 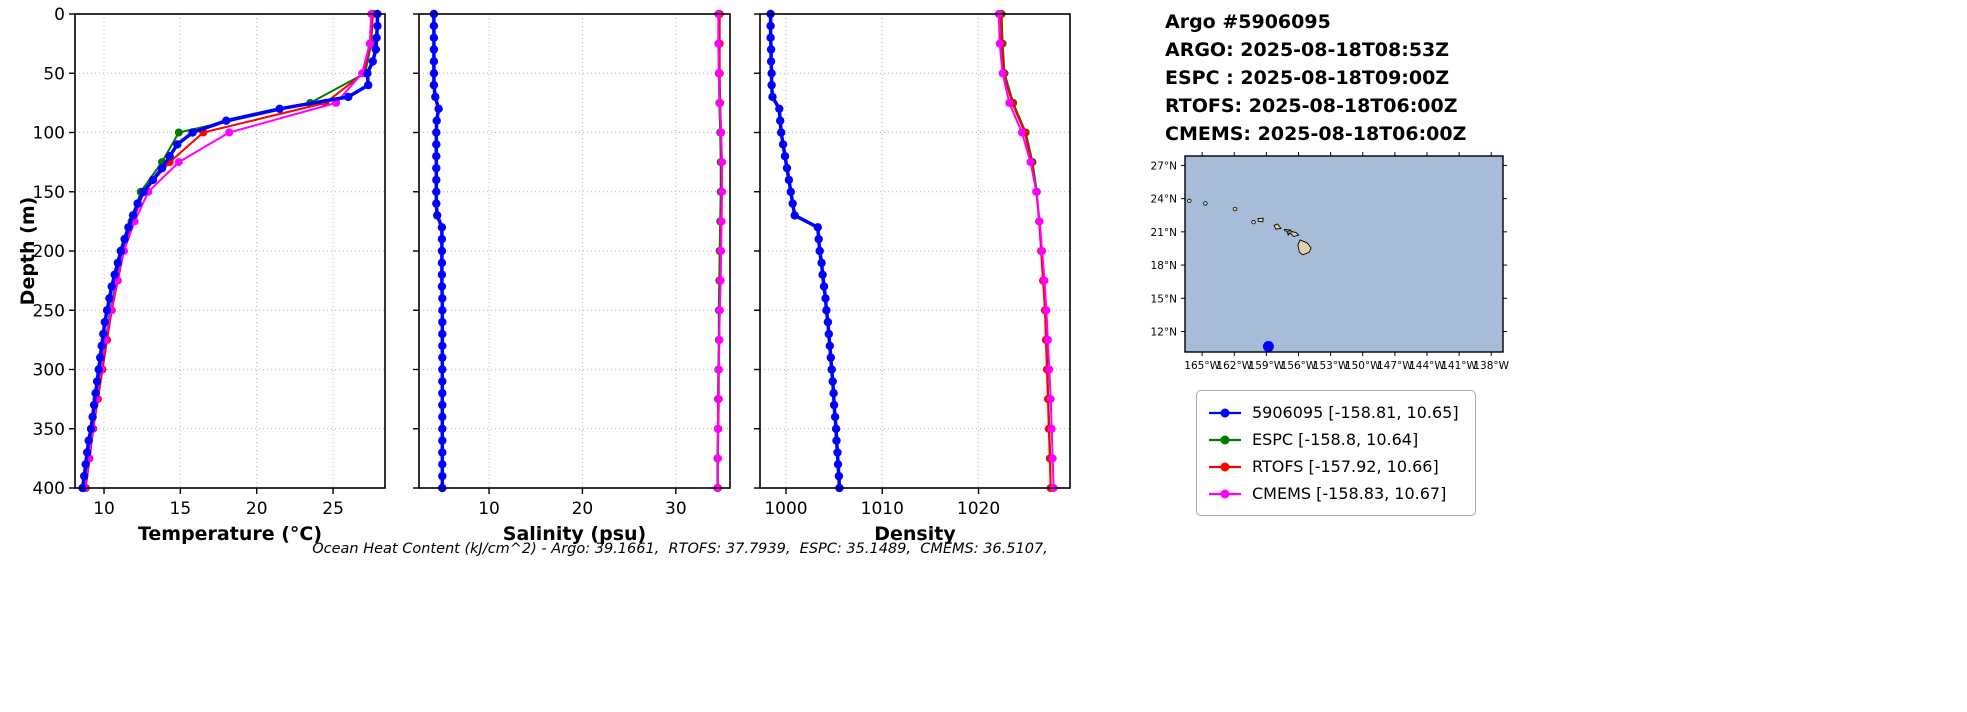 I want to click on svg-text: Salinity (psu), so click(x=574, y=534).